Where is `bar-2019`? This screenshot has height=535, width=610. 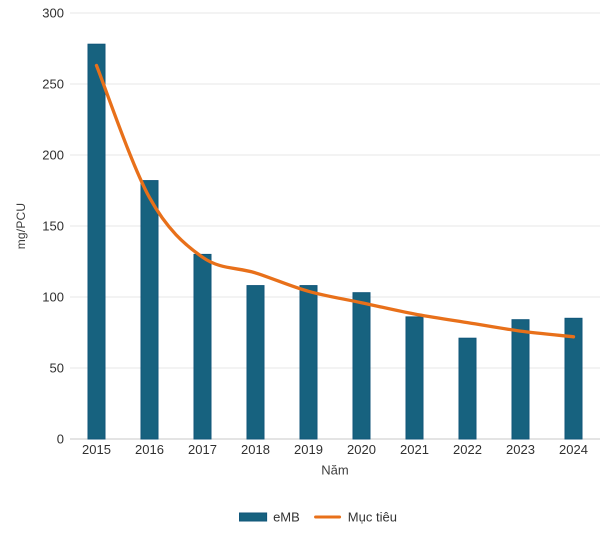
bar-2019 is located at coordinates (308, 362).